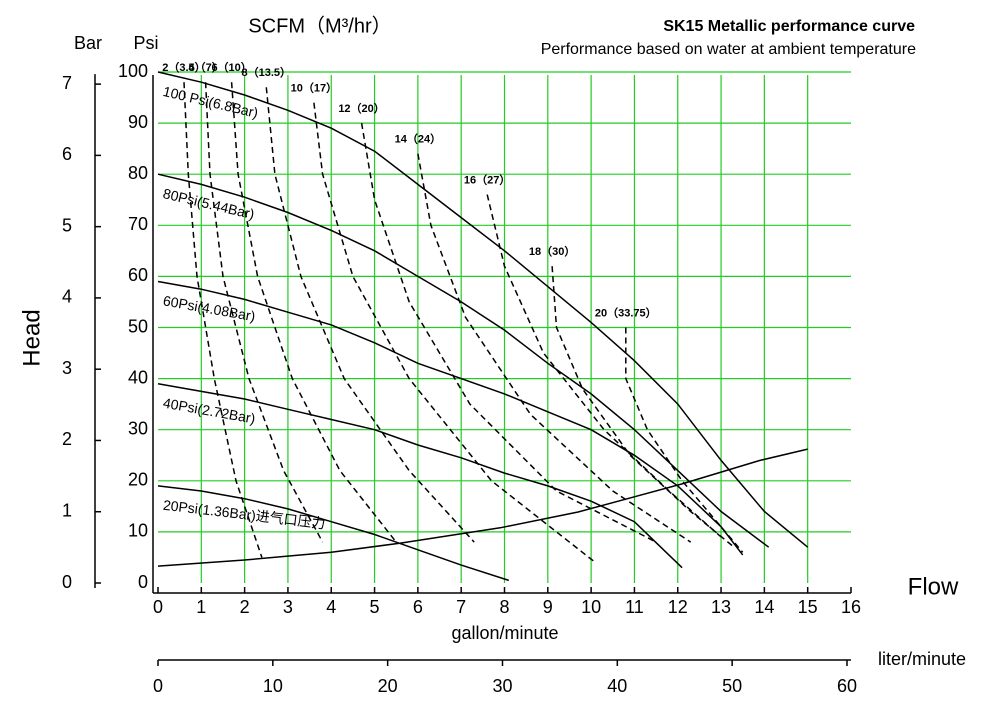 The image size is (994, 701). I want to click on x2-tick-label: 50, so click(732, 686).